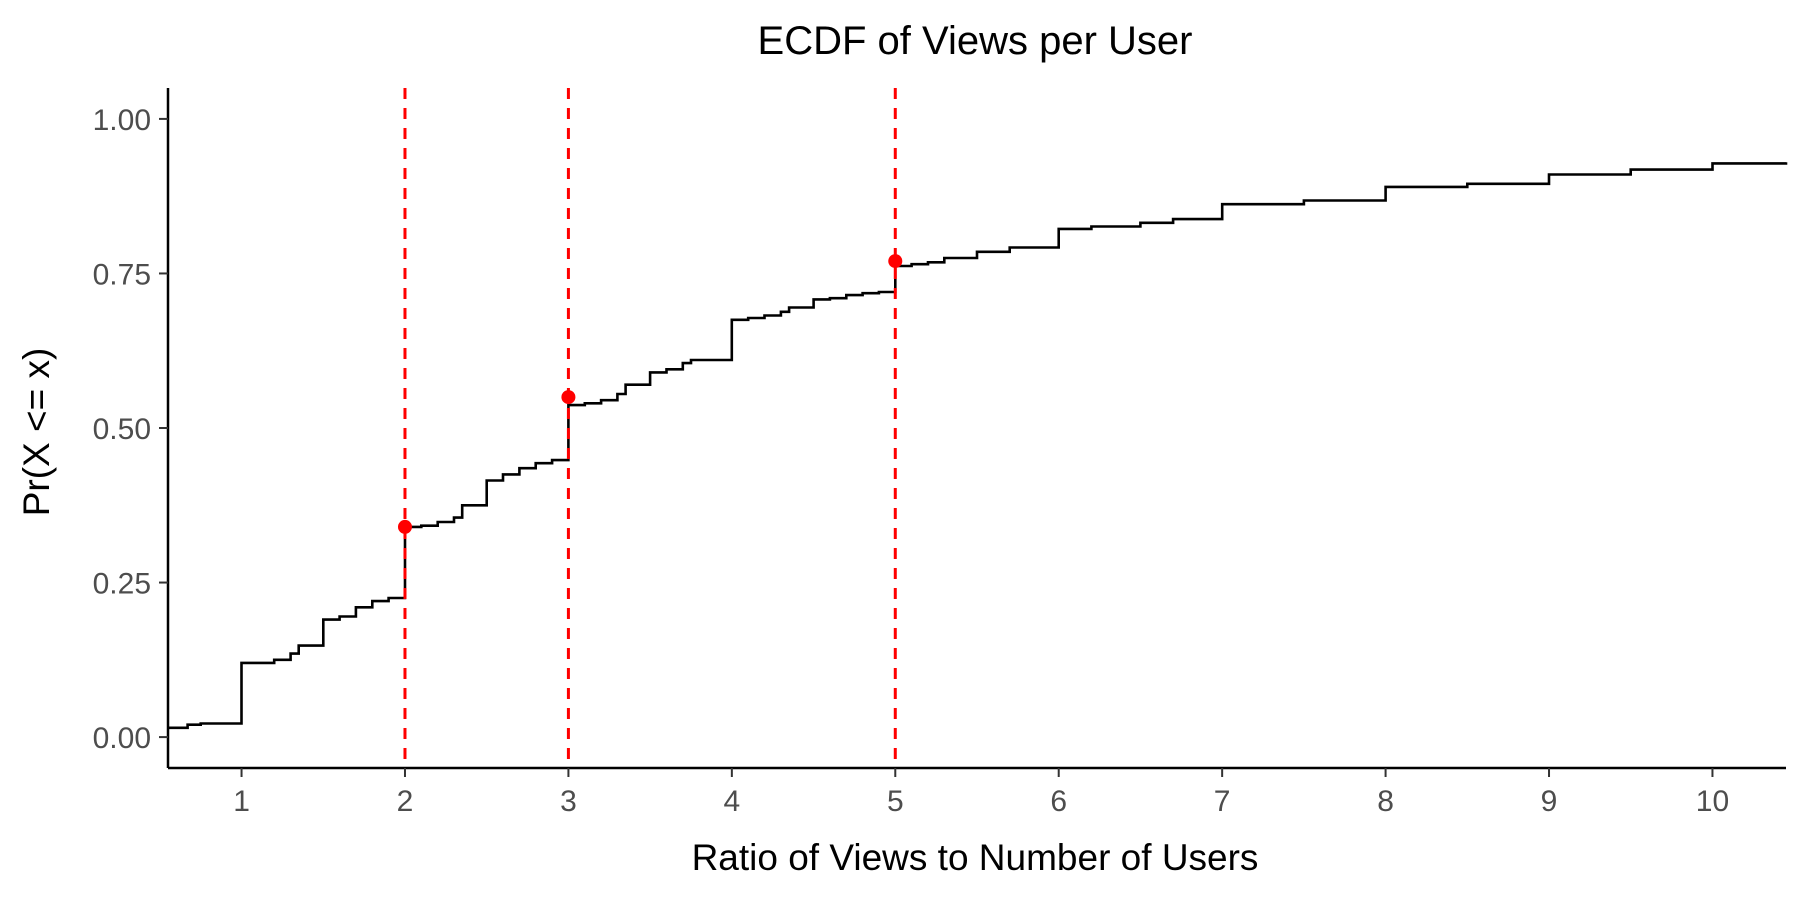  What do you see at coordinates (405, 801) in the screenshot?
I see `x-tick-label-2: 2` at bounding box center [405, 801].